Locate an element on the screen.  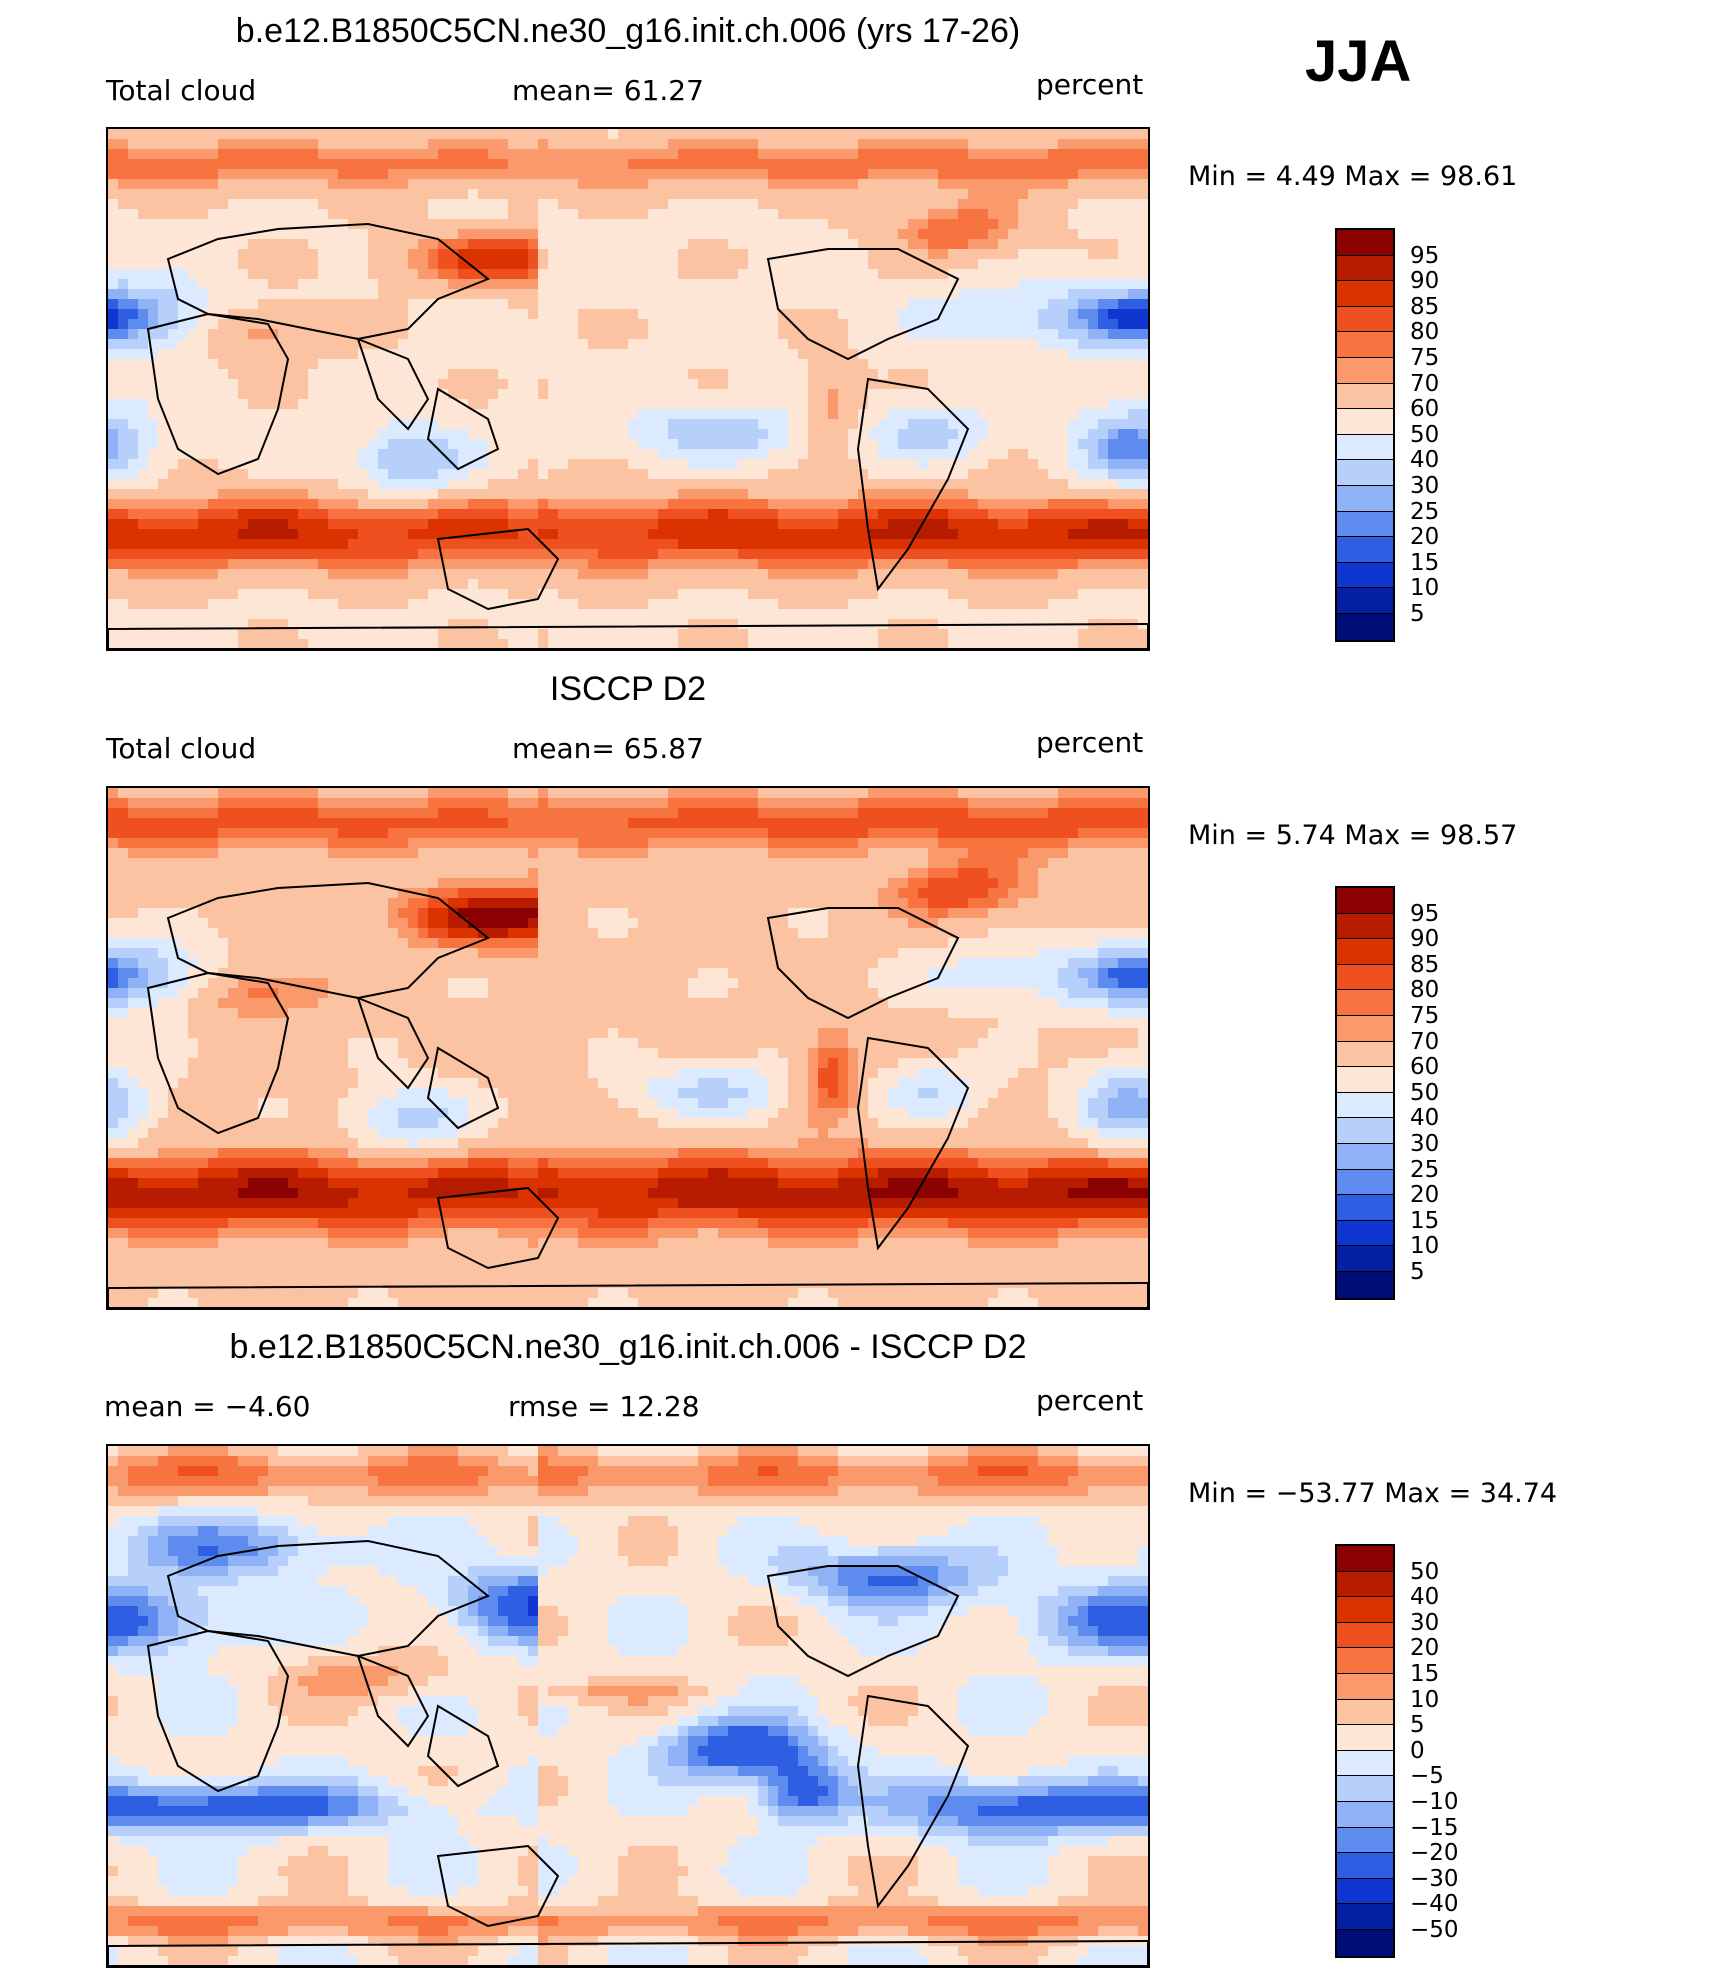
colorbar-tick-label: −50 is located at coordinates (1434, 1930).